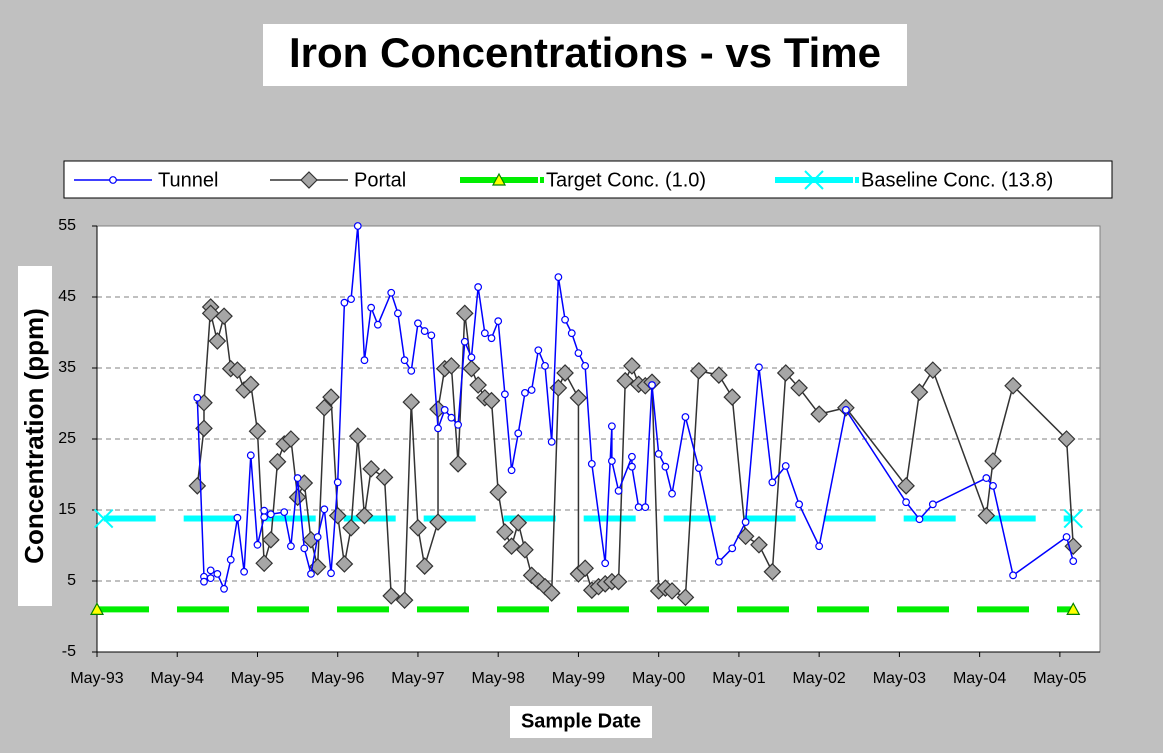  Describe the element at coordinates (581, 722) in the screenshot. I see `x-label-box` at that location.